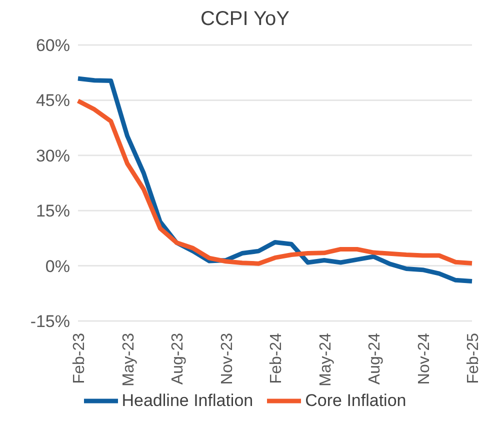  Describe the element at coordinates (245, 19) in the screenshot. I see `chart-title: CCPI YoY` at that location.